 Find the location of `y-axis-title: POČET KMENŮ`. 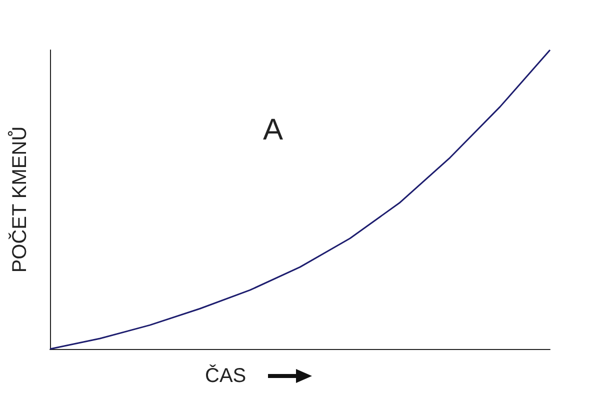

y-axis-title: POČET KMENŮ is located at coordinates (19, 199).